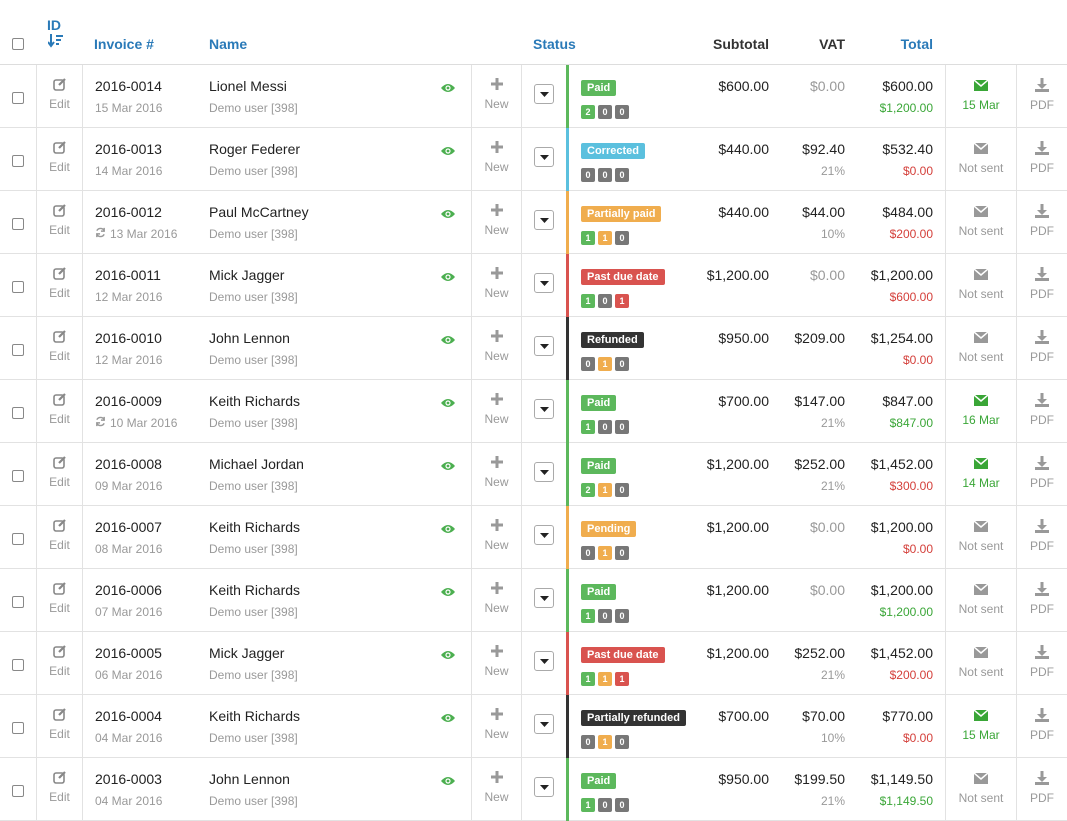 This screenshot has height=821, width=1067. Describe the element at coordinates (128, 527) in the screenshot. I see `invoice-number: 2016-0007` at that location.